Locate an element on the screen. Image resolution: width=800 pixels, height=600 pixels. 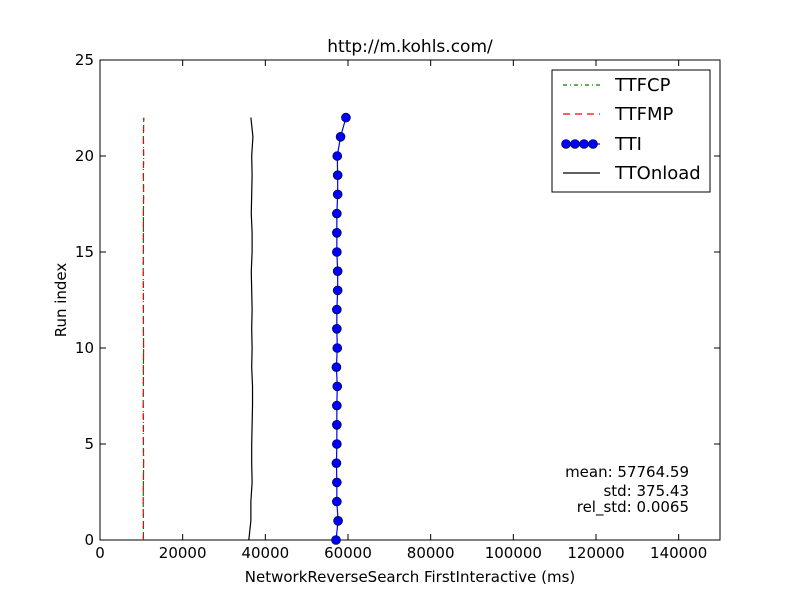
y-tick-label: 5 is located at coordinates (89, 444).